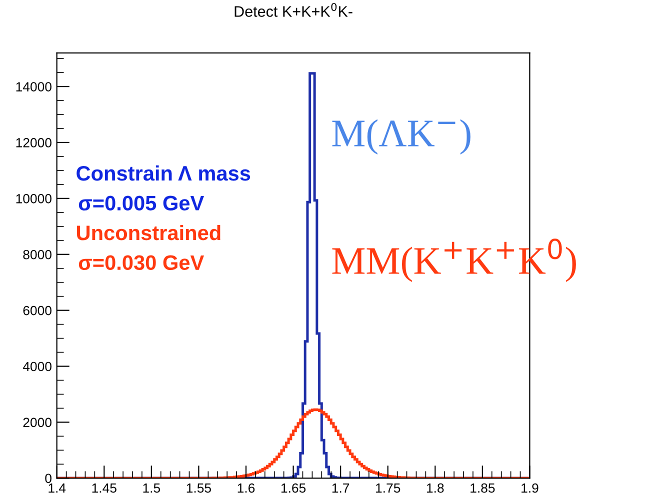 This screenshot has height=495, width=646. I want to click on x-tick-label: 1.7, so click(341, 488).